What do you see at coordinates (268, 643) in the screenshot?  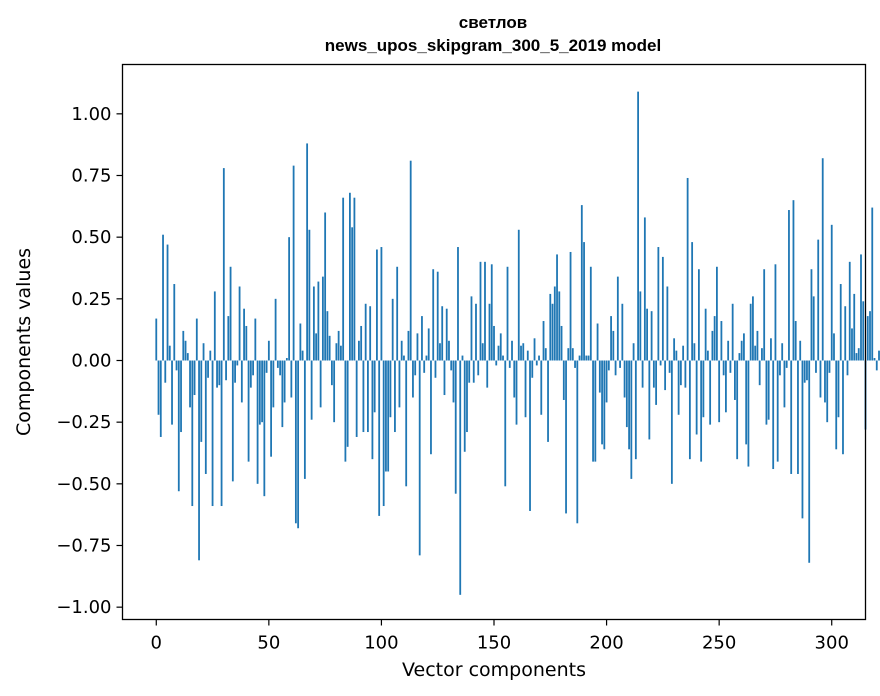 I see `x-tick-label: 50` at bounding box center [268, 643].